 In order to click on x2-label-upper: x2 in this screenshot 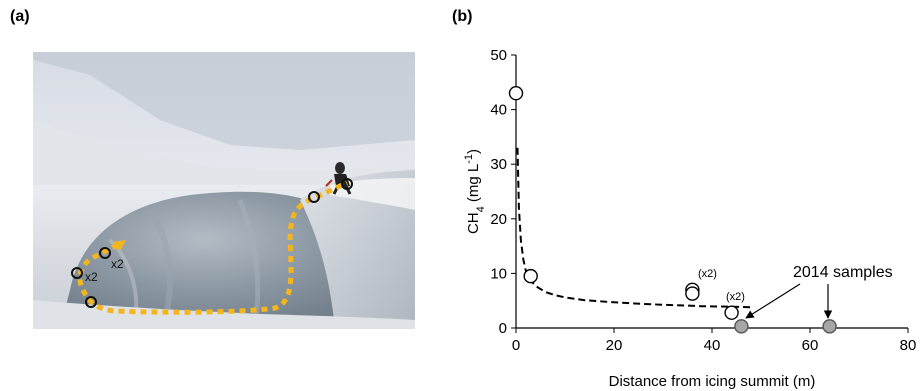, I will do `click(117, 264)`.